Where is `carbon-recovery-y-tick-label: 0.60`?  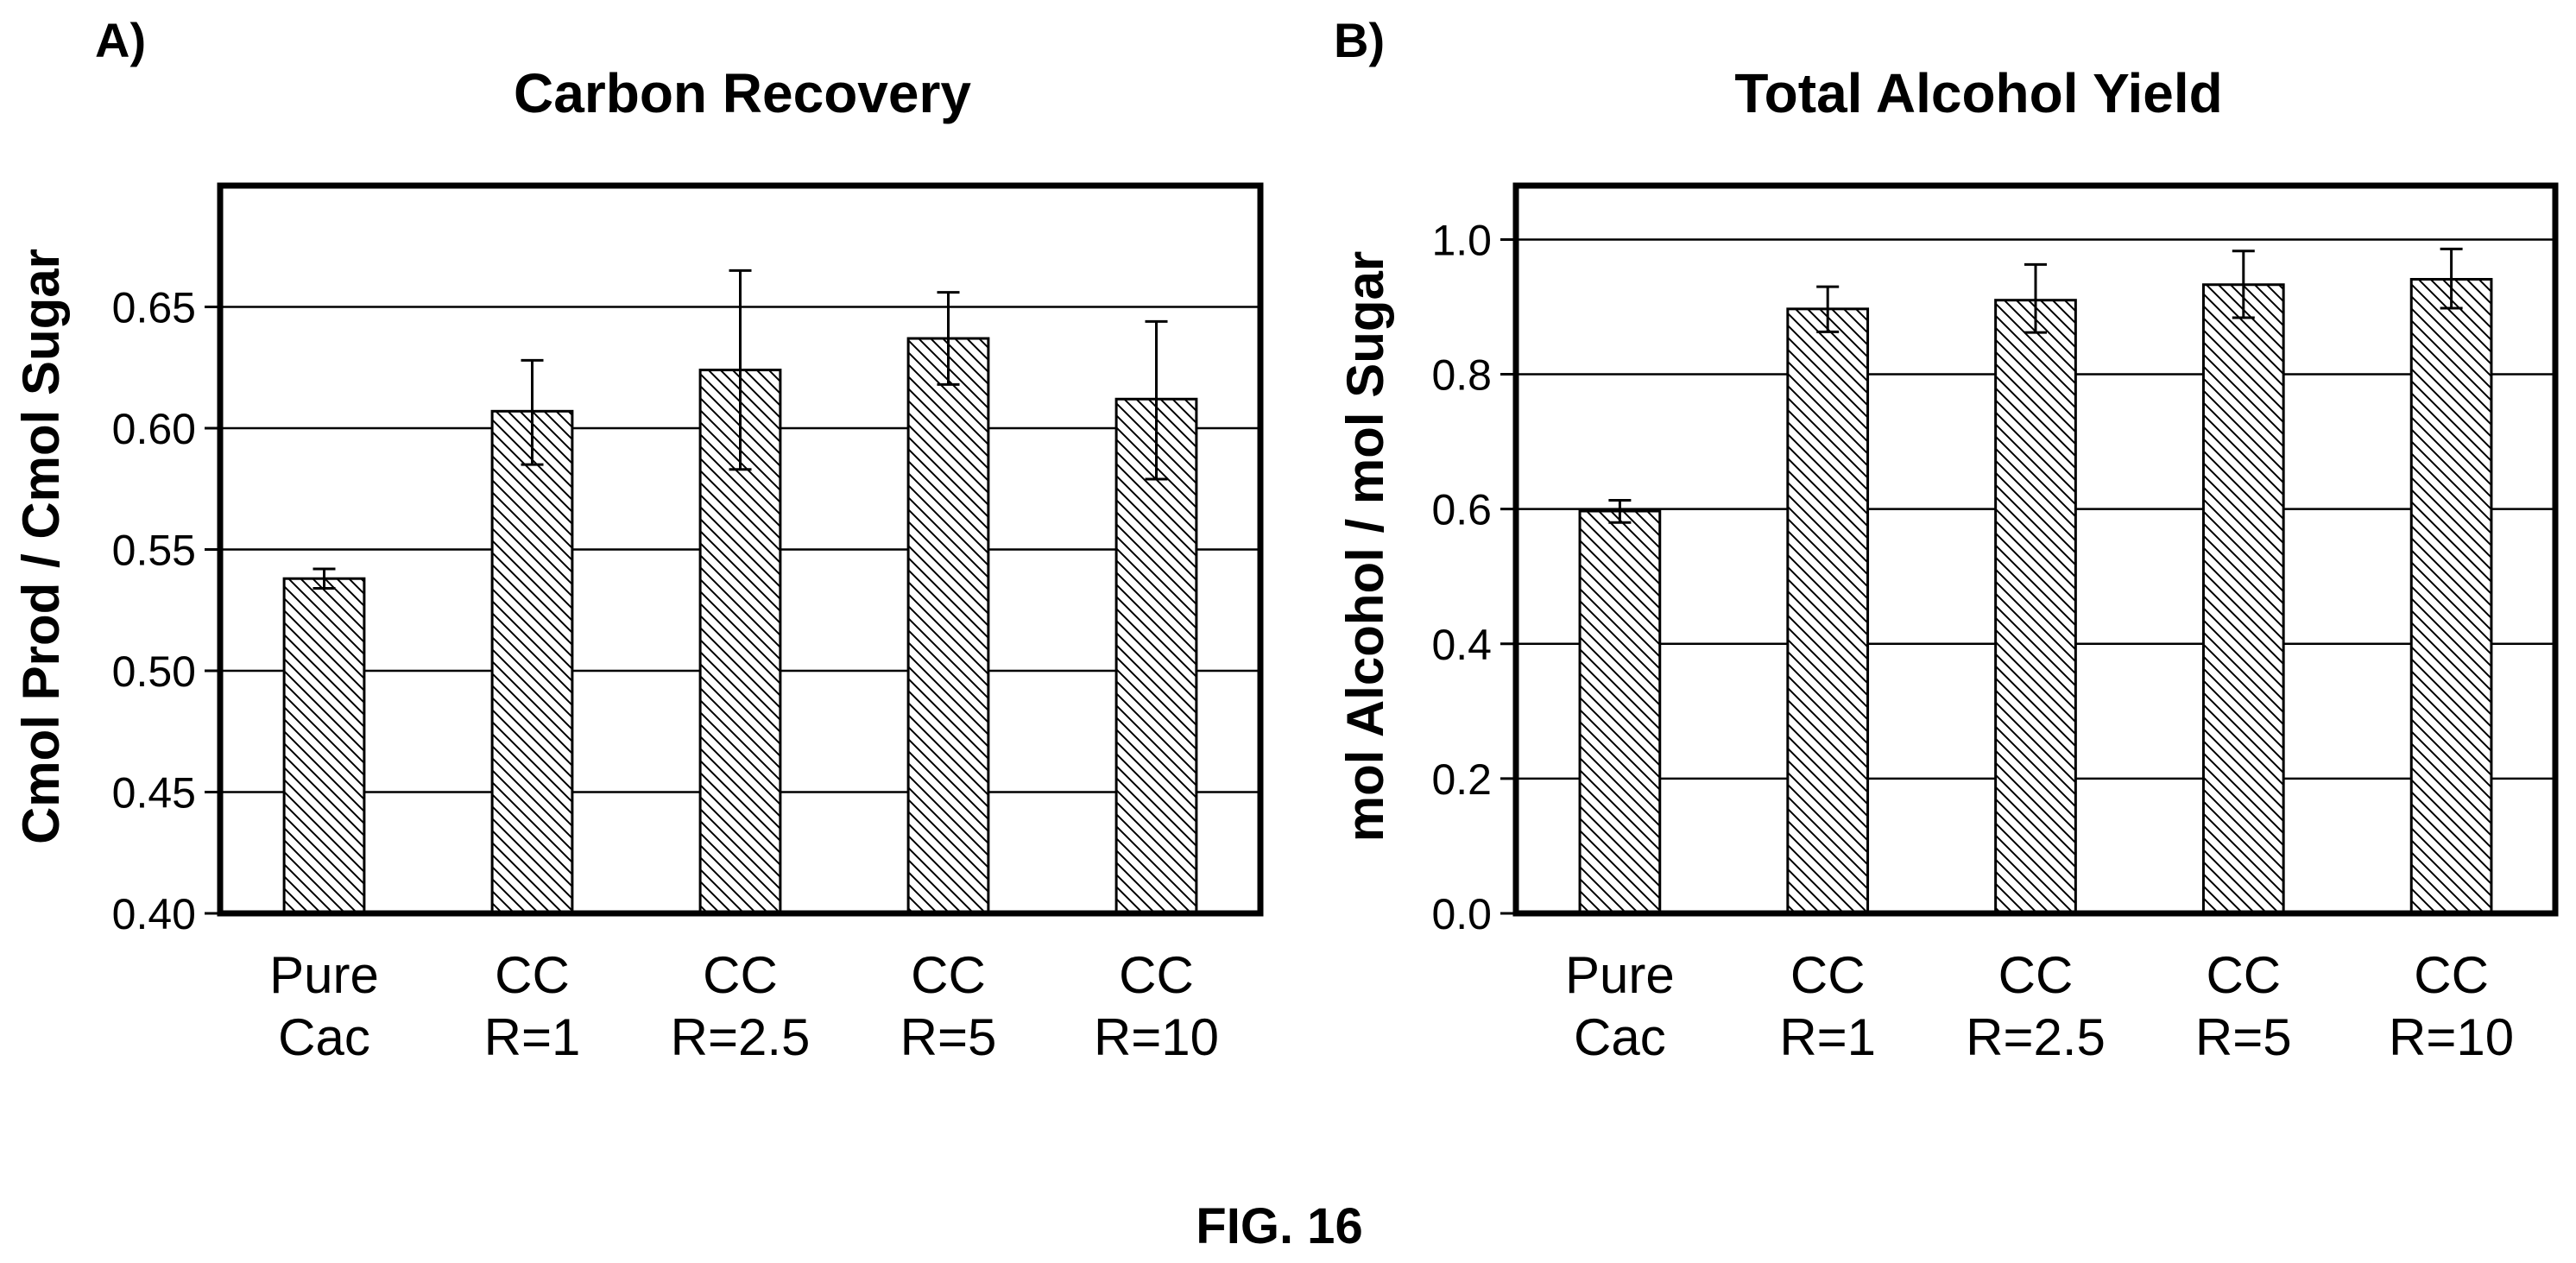
carbon-recovery-y-tick-label: 0.60 is located at coordinates (154, 429).